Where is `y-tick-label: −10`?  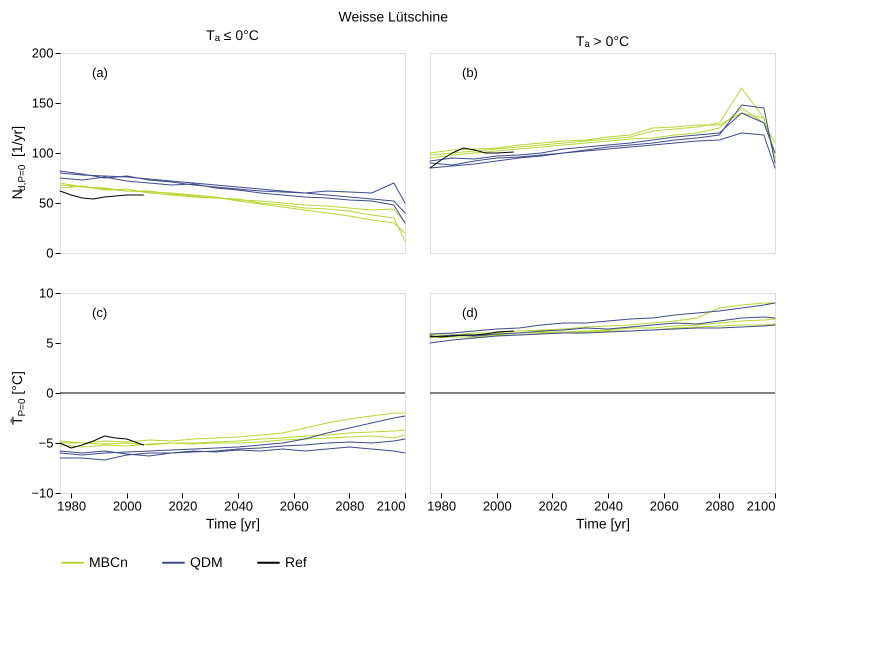 y-tick-label: −10 is located at coordinates (42, 493).